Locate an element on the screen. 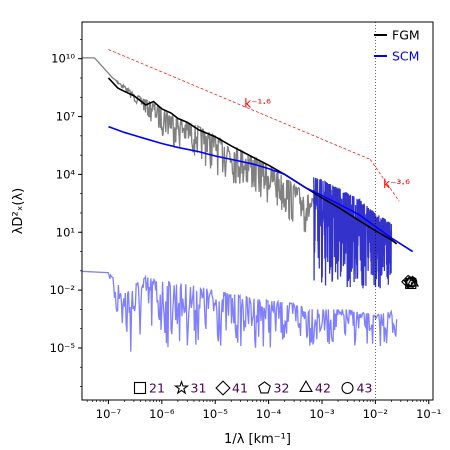  y-tick-label: 10⁴ is located at coordinates (66, 174).